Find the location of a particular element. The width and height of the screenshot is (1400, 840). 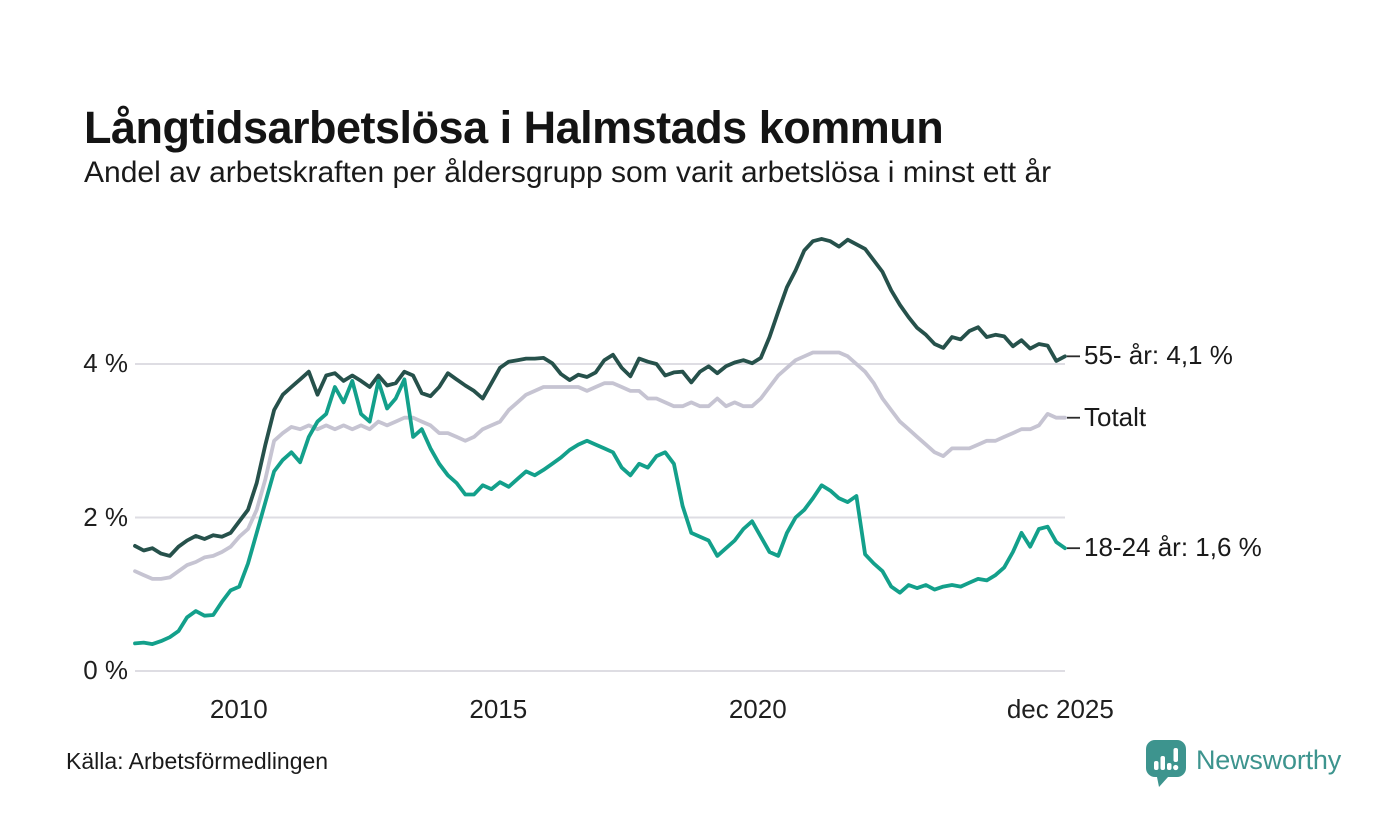

source-note: Källa: Arbetsförmedlingen is located at coordinates (197, 761).